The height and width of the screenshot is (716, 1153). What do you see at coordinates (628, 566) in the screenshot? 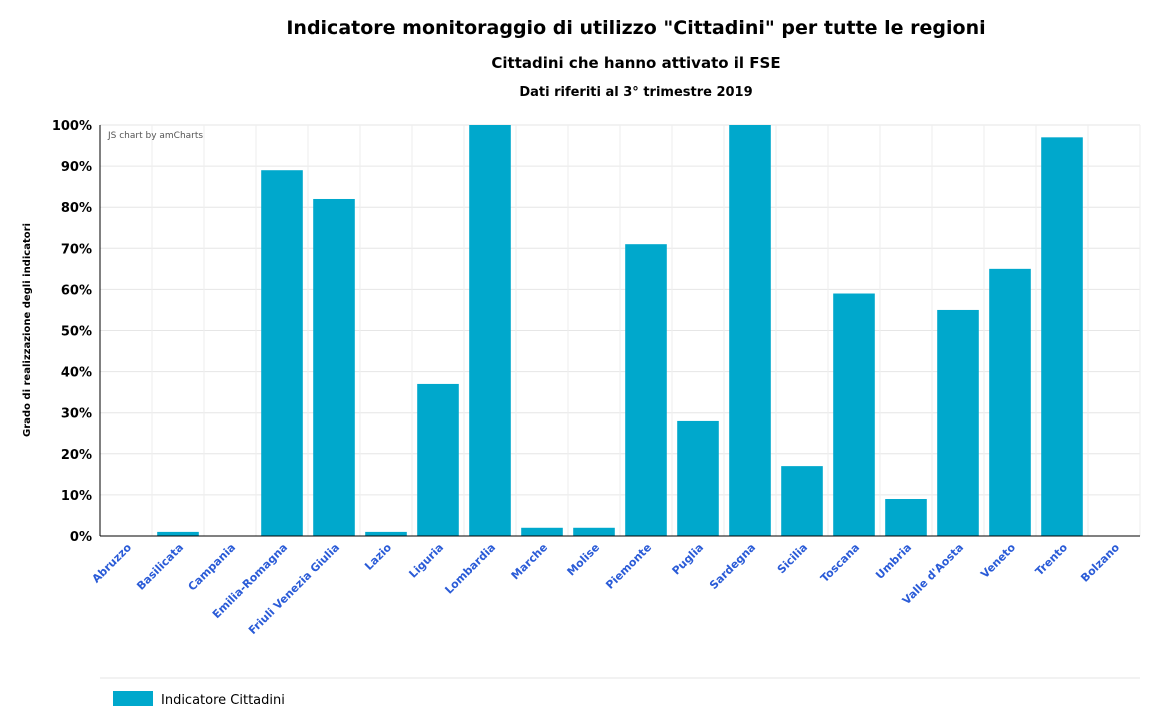
I see `x-tick-label: Piemonte` at bounding box center [628, 566].